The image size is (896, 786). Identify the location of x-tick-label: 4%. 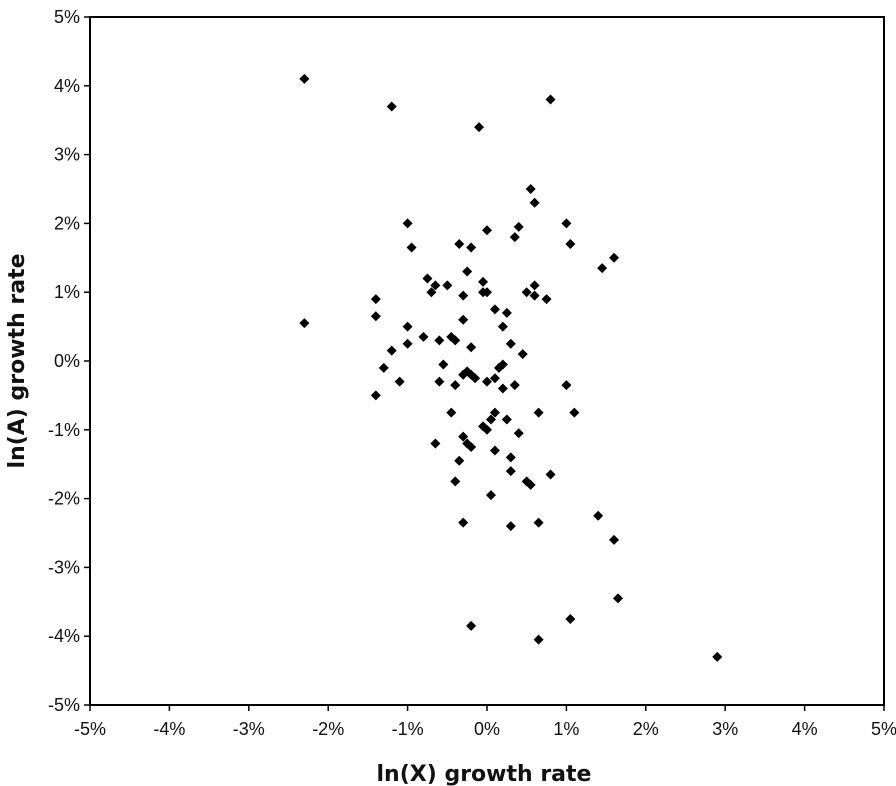
(805, 729).